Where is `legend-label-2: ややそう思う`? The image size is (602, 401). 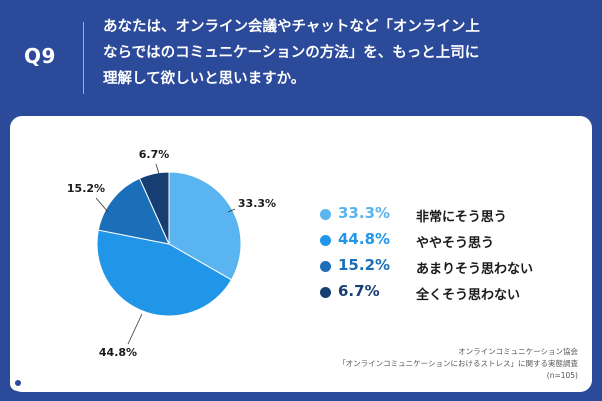
legend-label-2: ややそう思う is located at coordinates (455, 243).